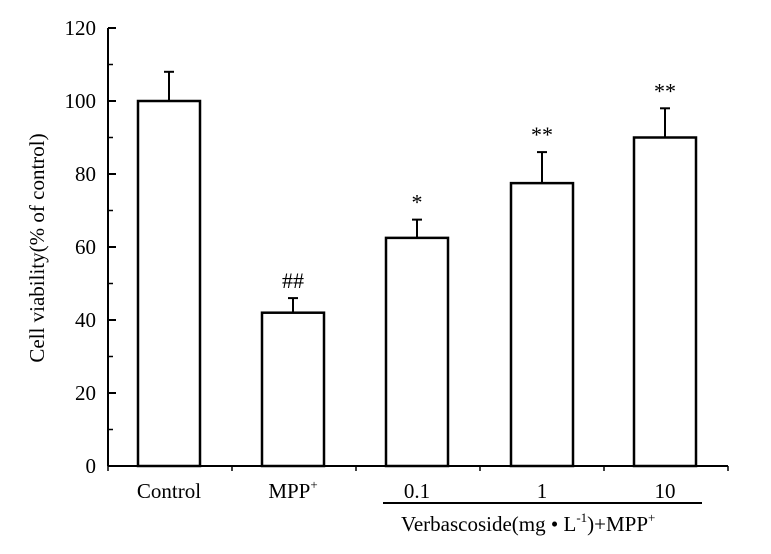 Image resolution: width=771 pixels, height=554 pixels. What do you see at coordinates (665, 491) in the screenshot?
I see `x-tick-label: 10` at bounding box center [665, 491].